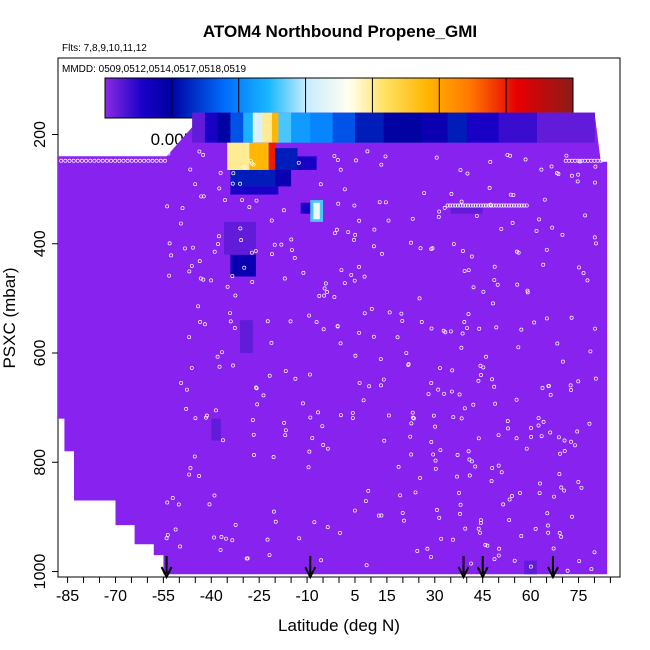 Image resolution: width=650 pixels, height=650 pixels. I want to click on flight-arrow-head, so click(463, 573).